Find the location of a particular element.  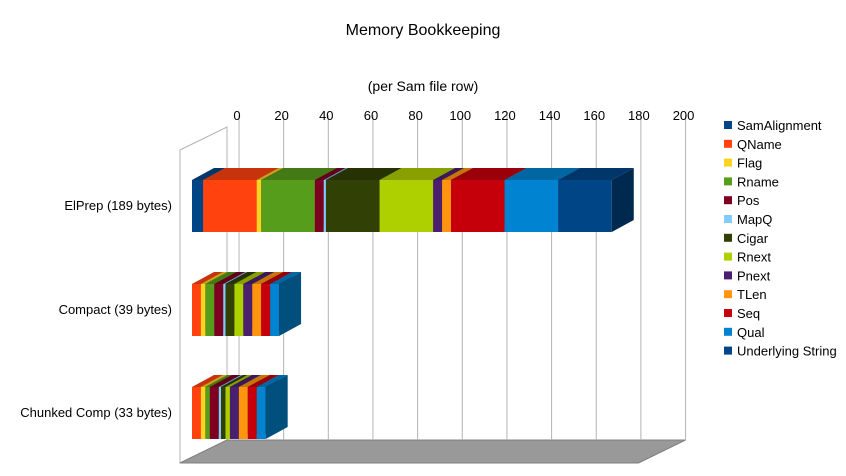

x-tick-label: 180 is located at coordinates (639, 115).